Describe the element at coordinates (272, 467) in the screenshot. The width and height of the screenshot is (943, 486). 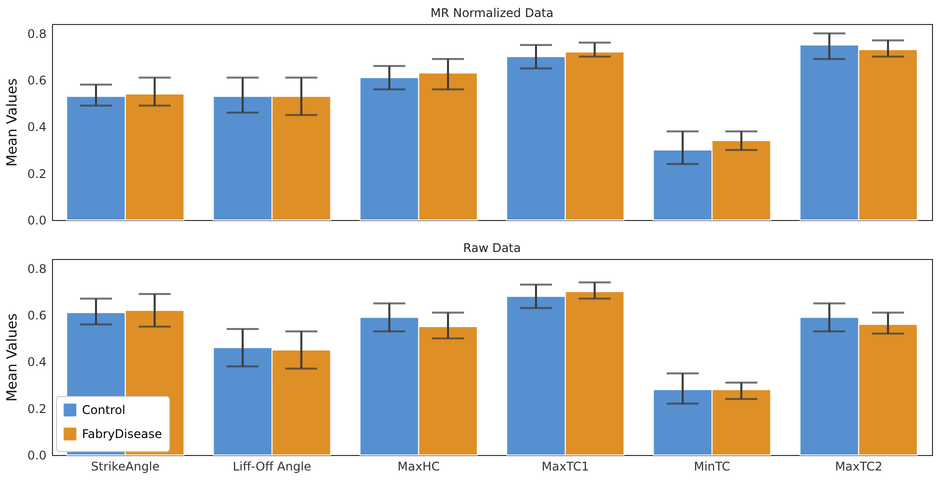
I see `x-tick-label: Liff-Off Angle` at that location.